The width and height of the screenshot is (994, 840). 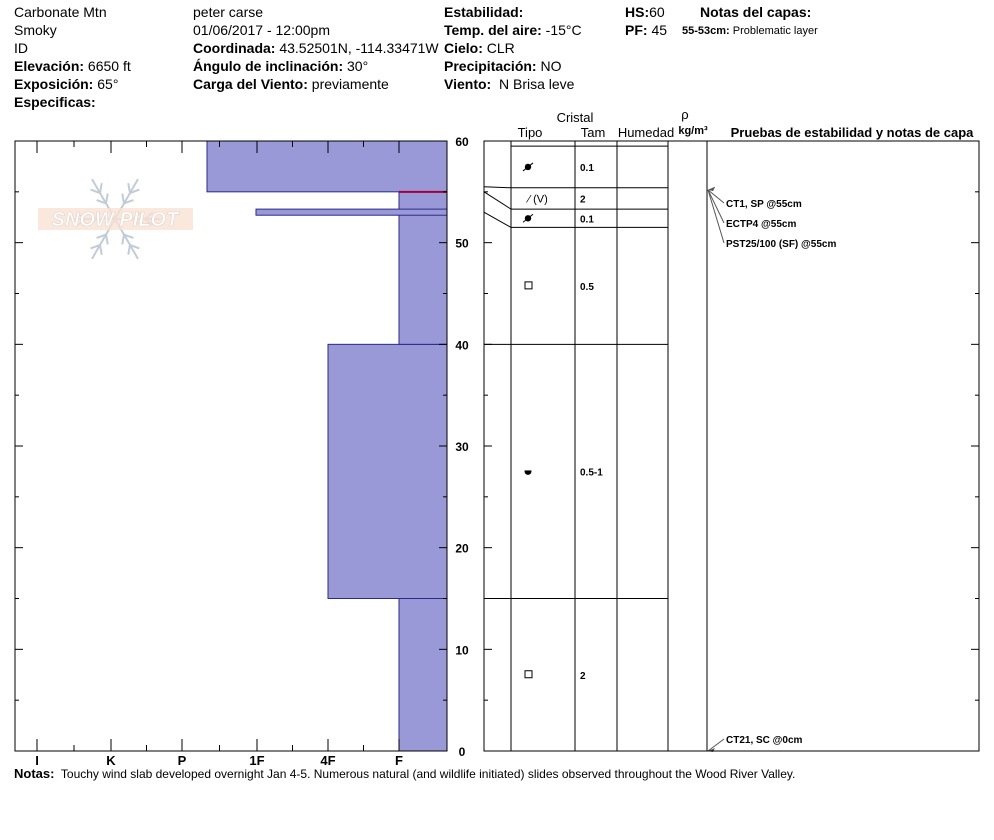 I want to click on svg-text: ⁄ (V), so click(x=536, y=199).